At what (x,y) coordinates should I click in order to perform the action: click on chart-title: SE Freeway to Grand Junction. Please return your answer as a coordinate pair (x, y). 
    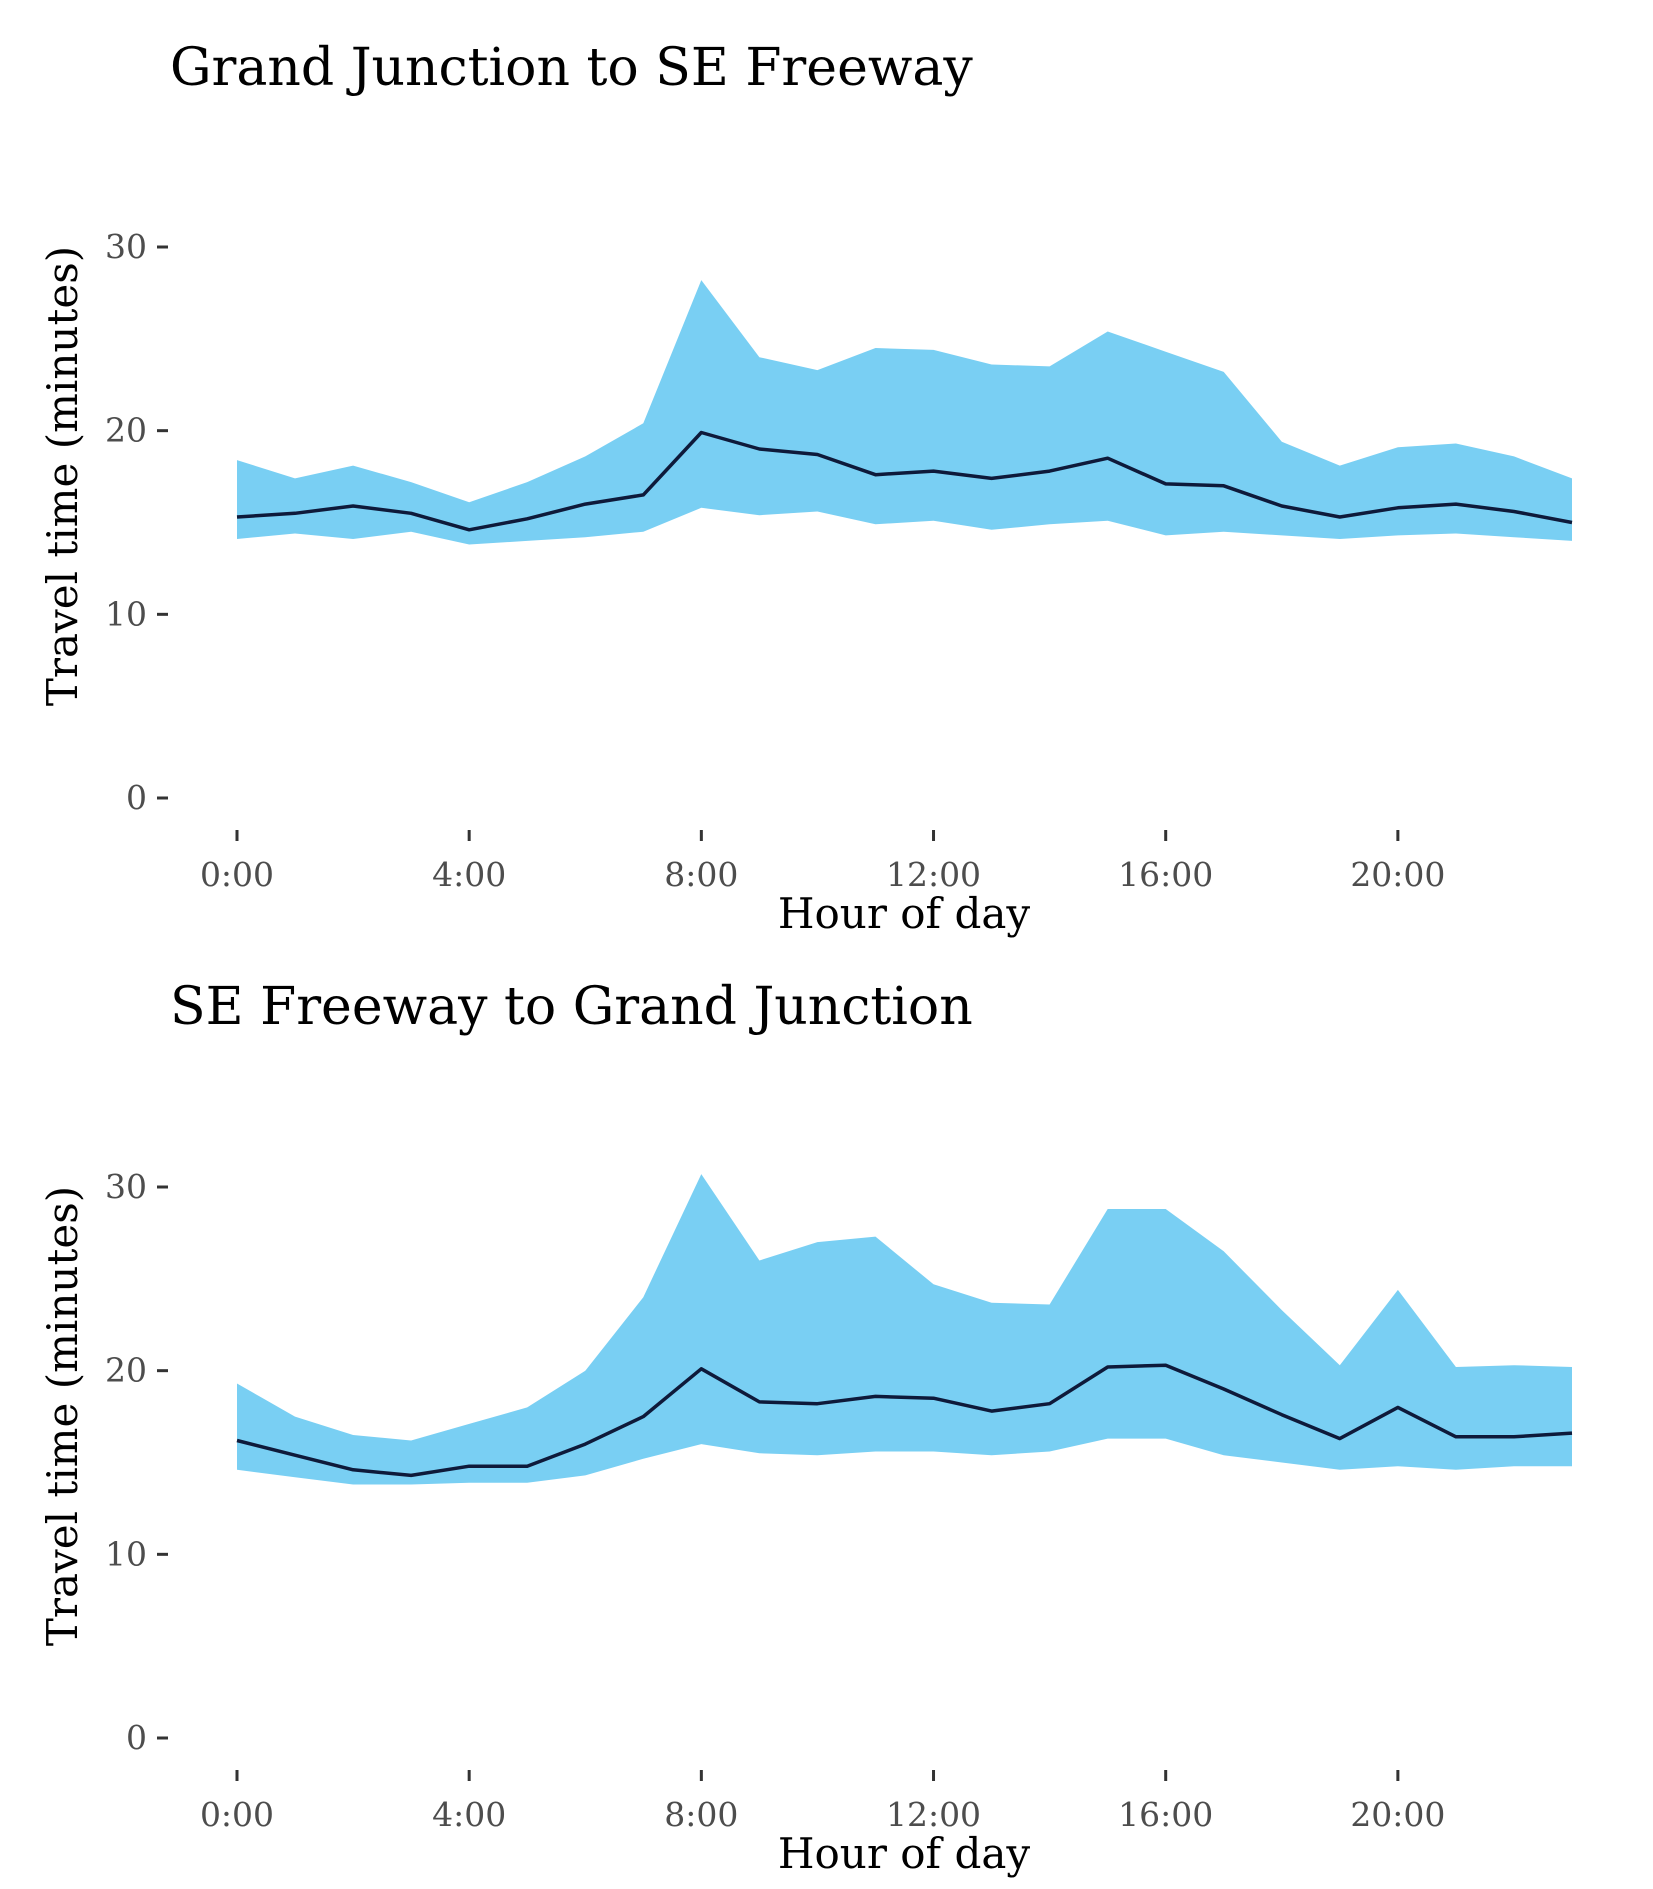
    Looking at the image, I should click on (571, 1007).